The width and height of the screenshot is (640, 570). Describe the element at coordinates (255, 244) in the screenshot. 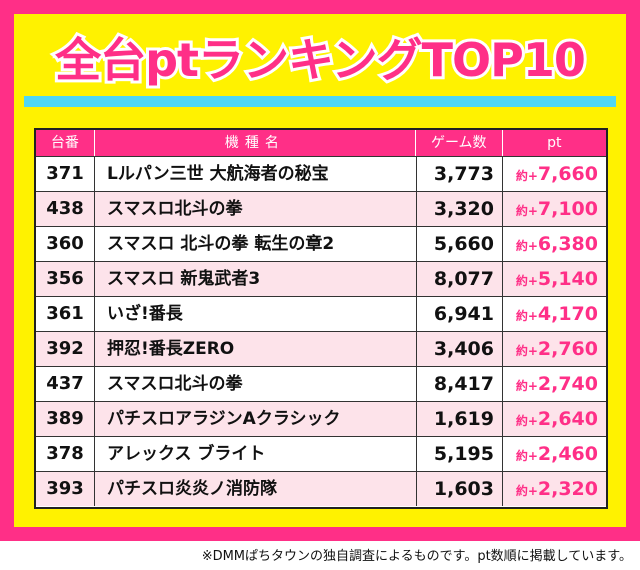

I see `machine-name: スマスロ 北斗の拳 転生の章2` at that location.